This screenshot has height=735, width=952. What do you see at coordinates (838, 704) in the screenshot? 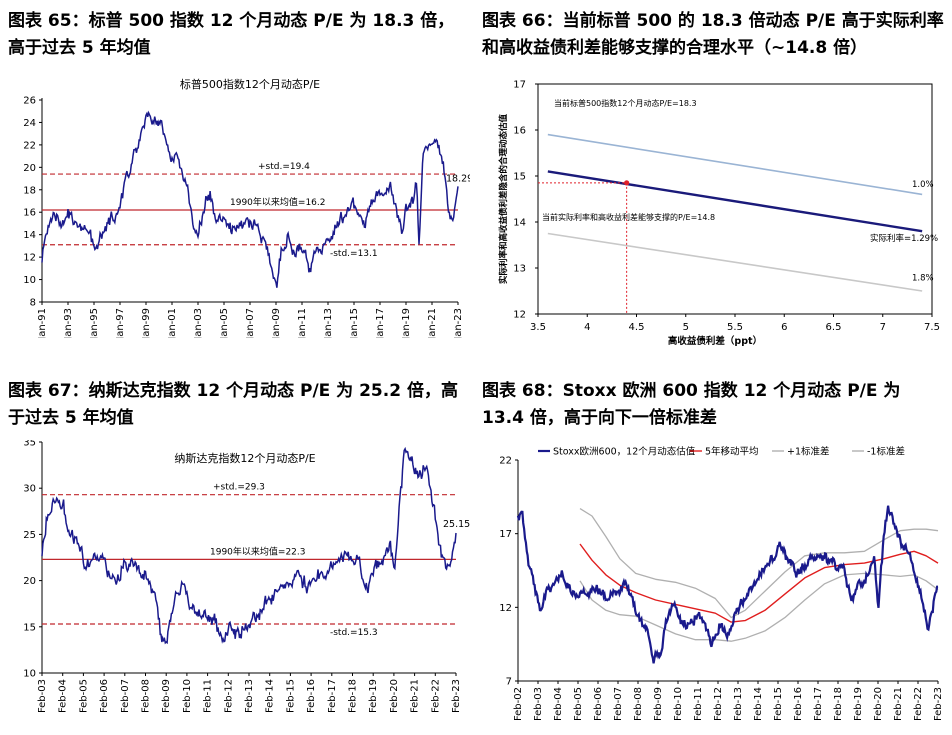
I see `stoxx-xtick-label: Feb-18` at bounding box center [838, 704].